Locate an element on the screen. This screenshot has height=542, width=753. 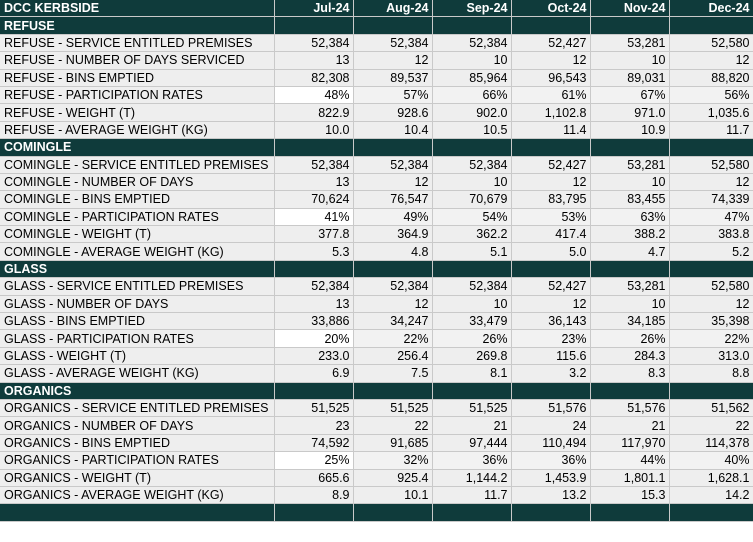
table-row: GLASS - NUMBER OF DAYS 13 12 10 12 10 12 is located at coordinates (376, 304).